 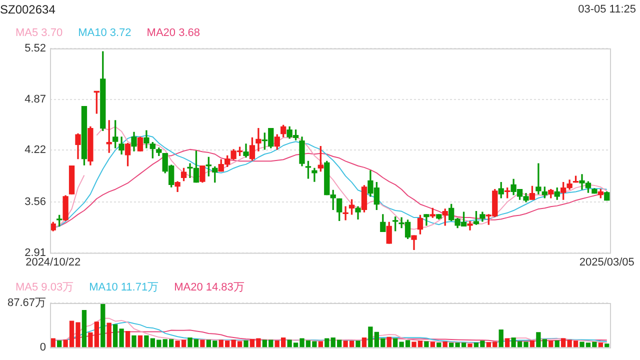 I want to click on x-tick-label: 2025/03/05, so click(x=606, y=262).